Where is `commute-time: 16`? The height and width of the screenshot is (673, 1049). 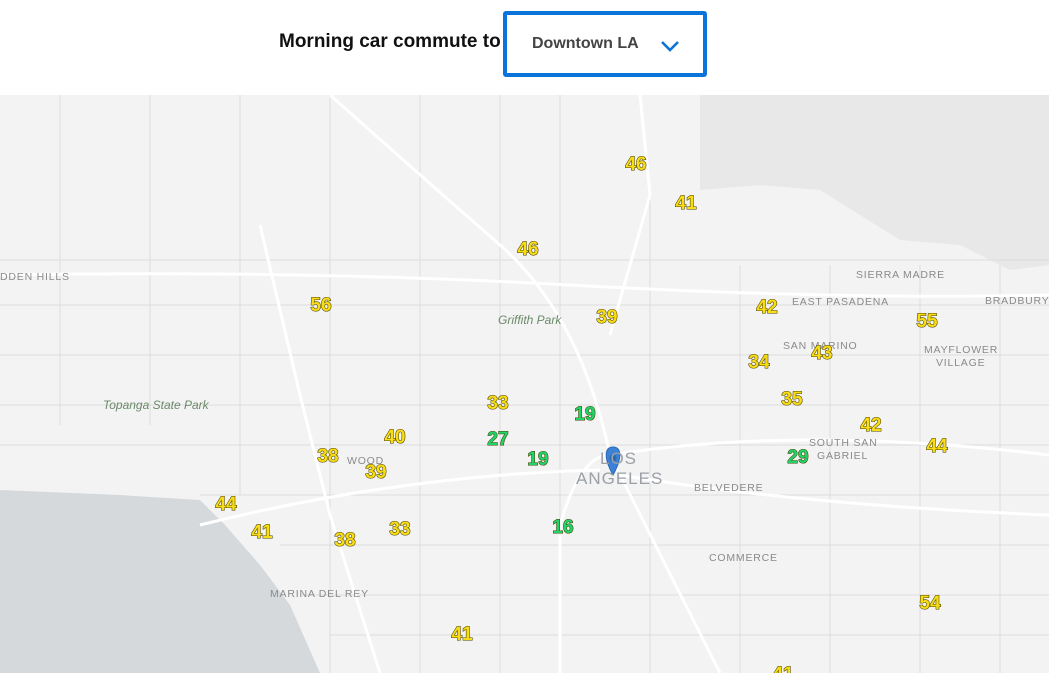
commute-time: 16 is located at coordinates (562, 527).